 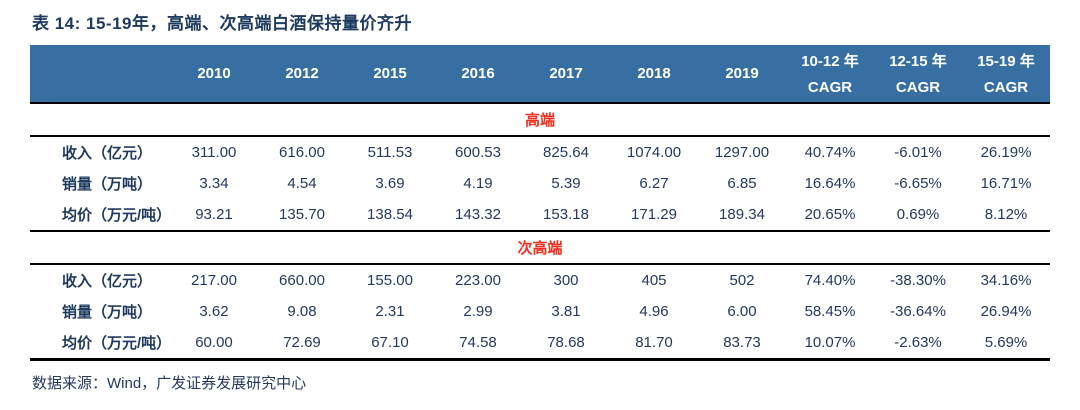 I want to click on header-year: 2018, so click(x=654, y=74).